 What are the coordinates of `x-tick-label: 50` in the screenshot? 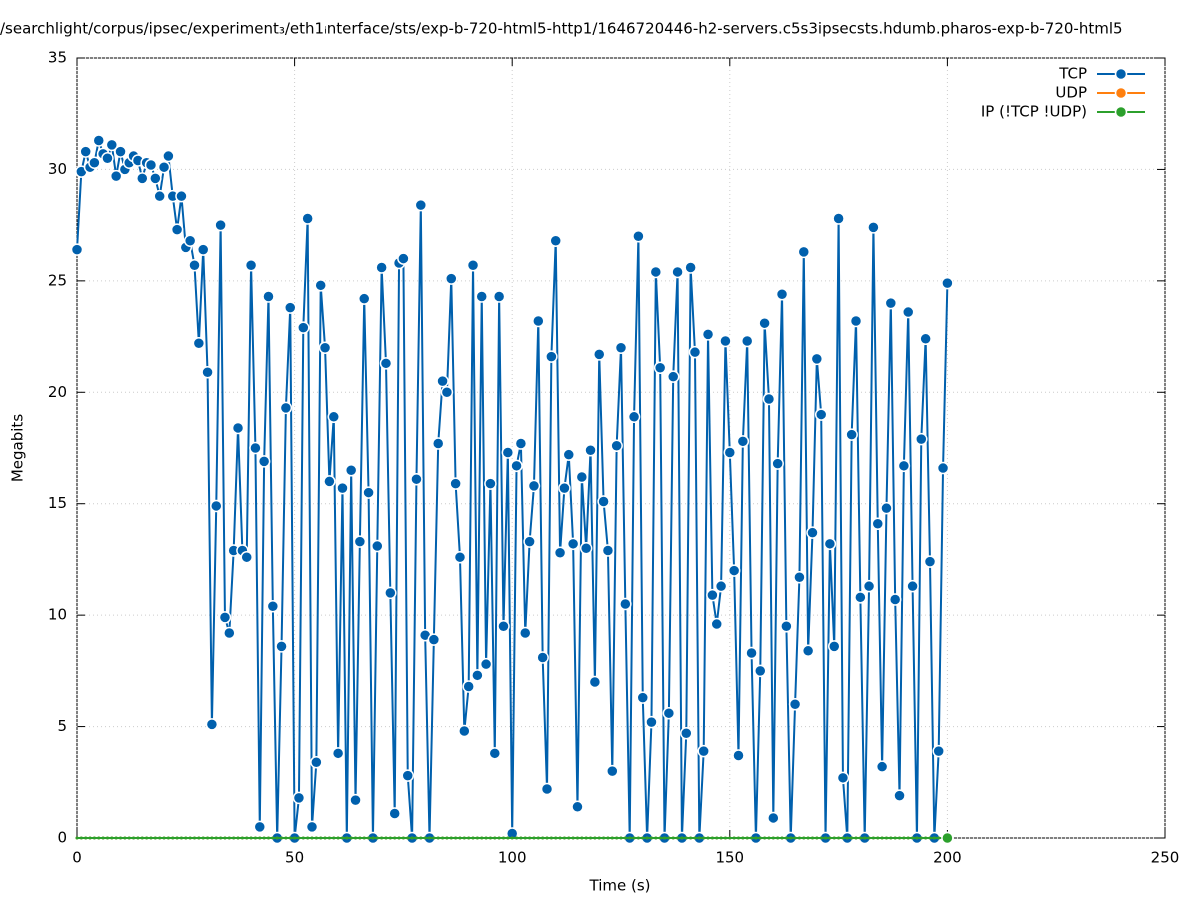 It's located at (294, 858).